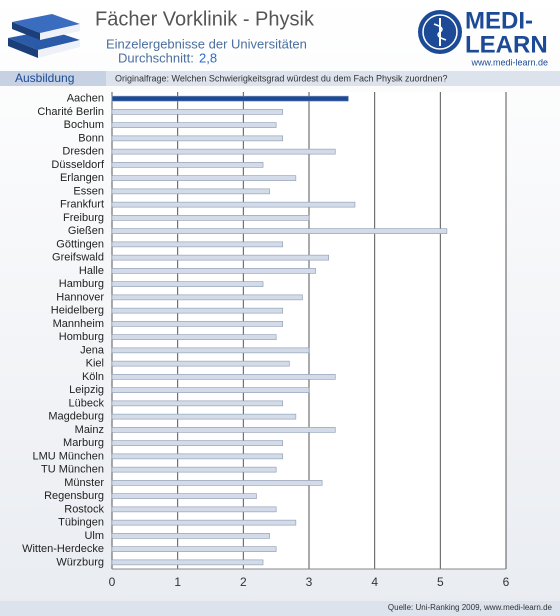 The width and height of the screenshot is (560, 616). I want to click on footer-band, so click(280, 608).